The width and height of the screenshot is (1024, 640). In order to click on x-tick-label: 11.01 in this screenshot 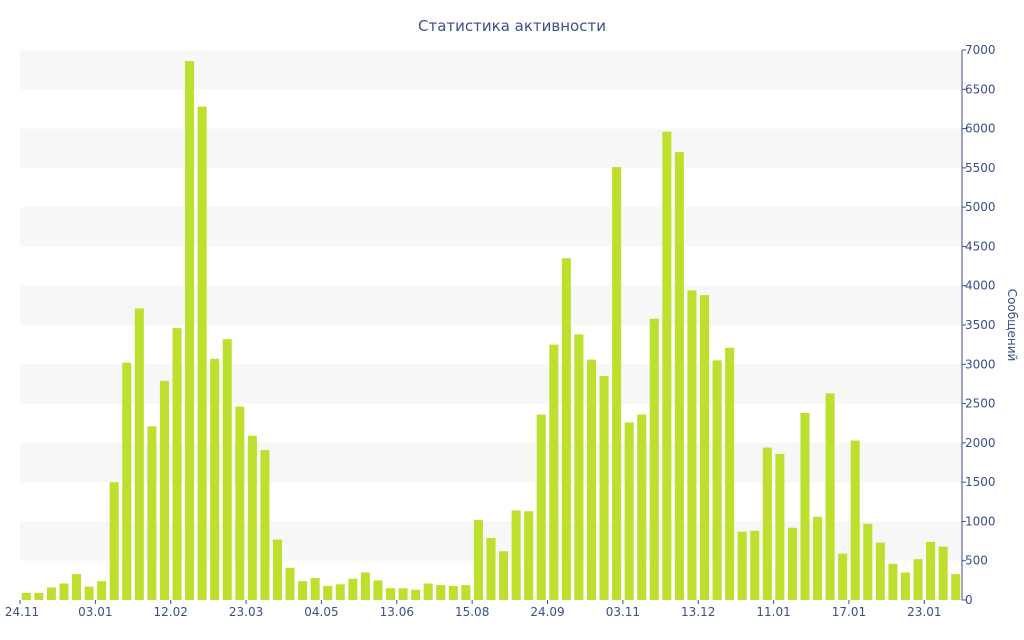, I will do `click(773, 612)`.